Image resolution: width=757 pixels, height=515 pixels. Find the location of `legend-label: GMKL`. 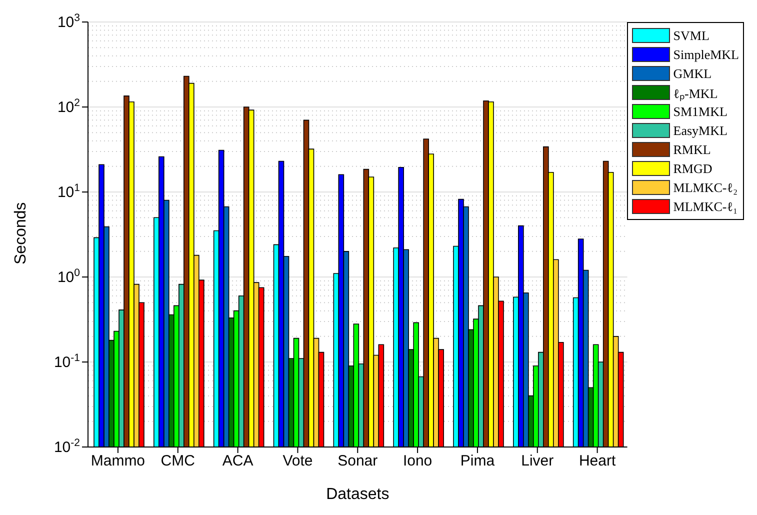

legend-label: GMKL is located at coordinates (692, 74).